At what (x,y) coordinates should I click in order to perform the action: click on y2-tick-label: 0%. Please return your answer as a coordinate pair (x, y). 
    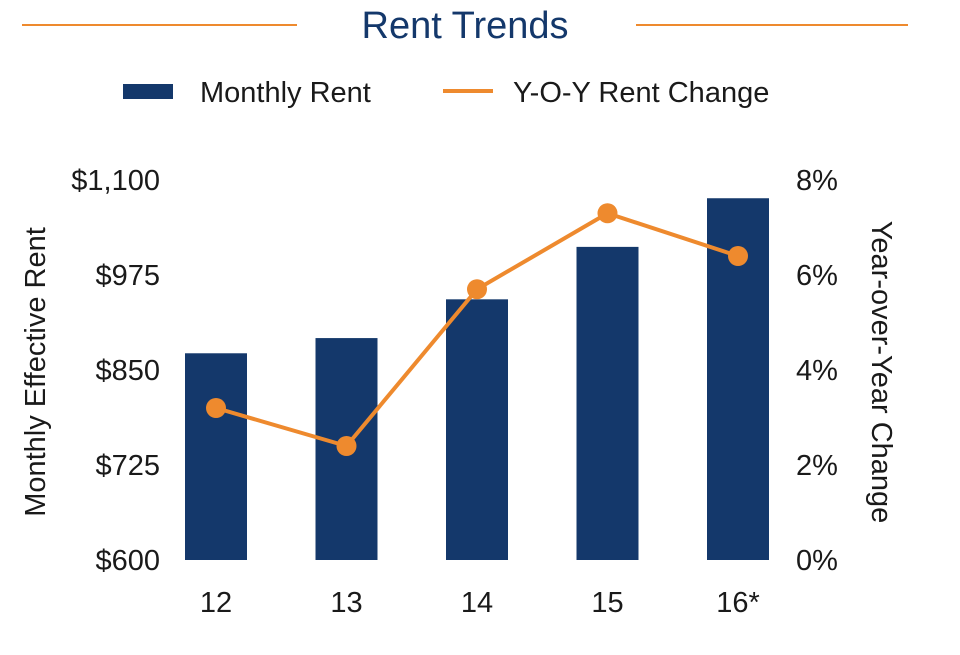
    Looking at the image, I should click on (817, 561).